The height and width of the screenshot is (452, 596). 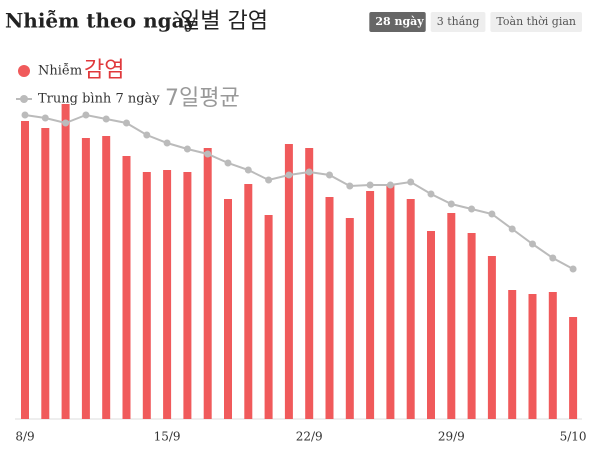 I want to click on x-tick-label: 5/10, so click(x=573, y=437).